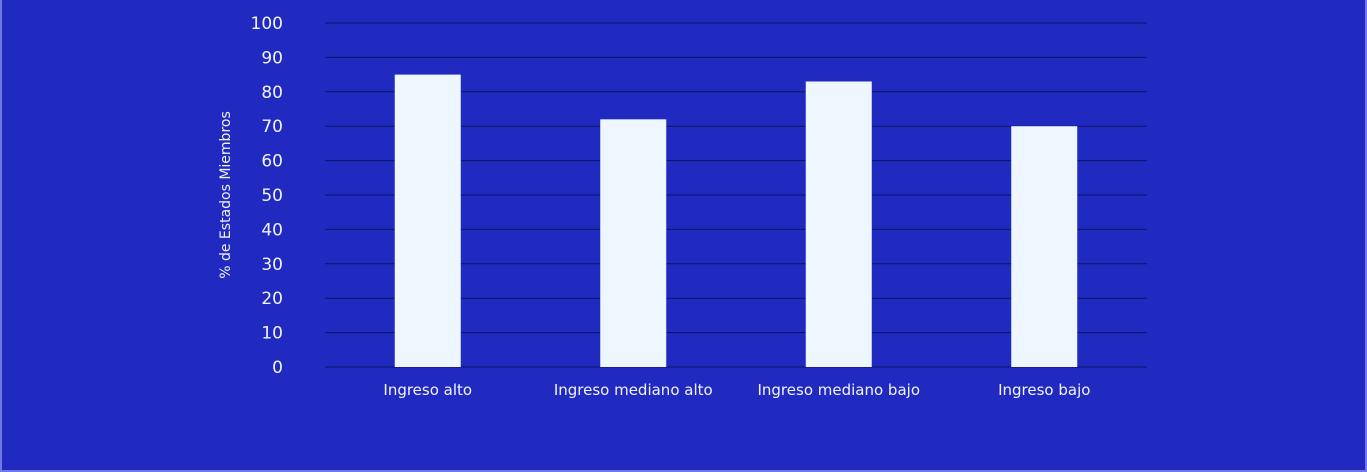 The width and height of the screenshot is (1367, 472). I want to click on y-tick-label: 80, so click(272, 93).